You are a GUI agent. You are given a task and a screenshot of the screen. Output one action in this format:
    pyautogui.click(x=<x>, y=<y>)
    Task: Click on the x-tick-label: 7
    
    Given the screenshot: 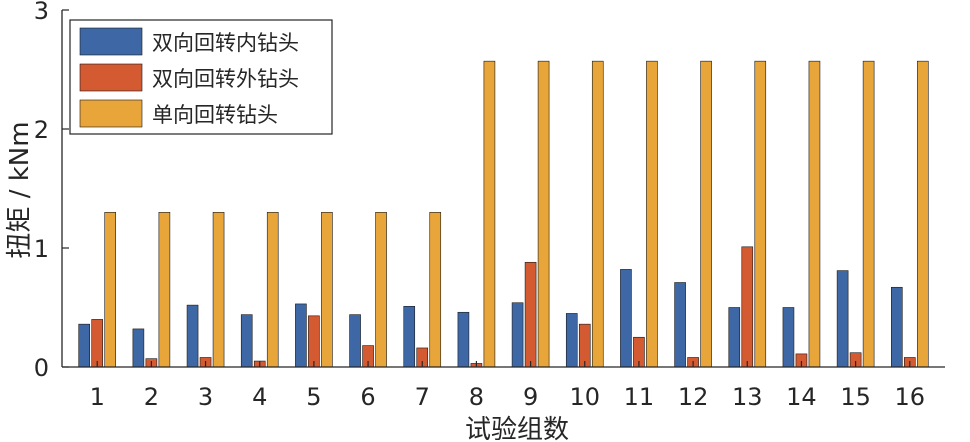 What is the action you would take?
    pyautogui.click(x=422, y=397)
    